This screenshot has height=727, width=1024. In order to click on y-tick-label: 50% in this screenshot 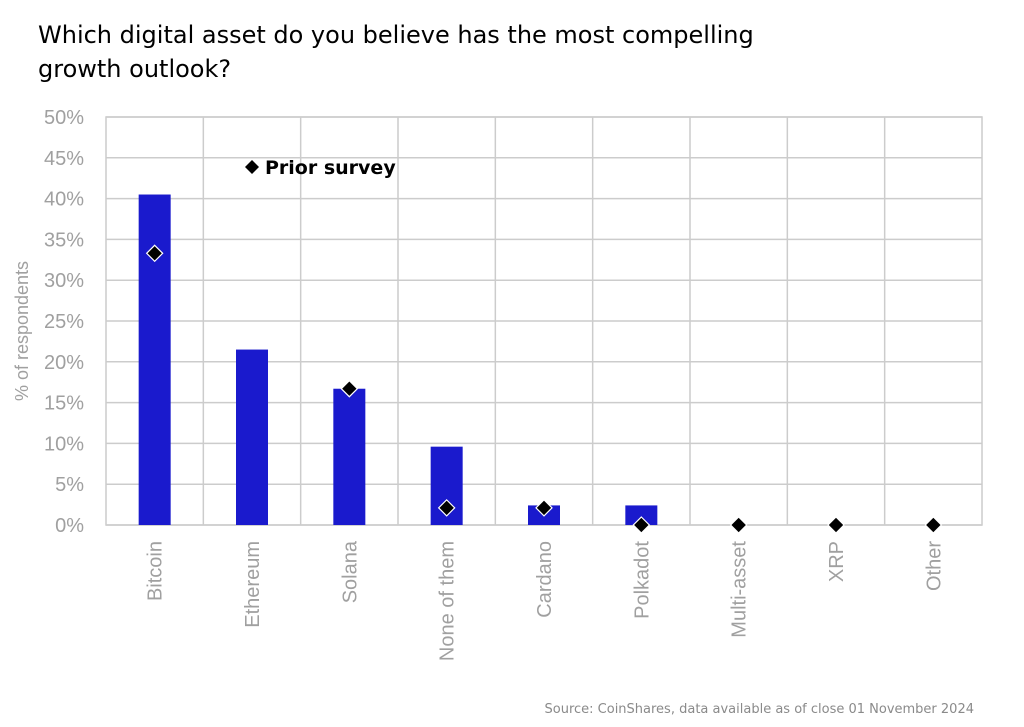, I will do `click(64, 118)`.